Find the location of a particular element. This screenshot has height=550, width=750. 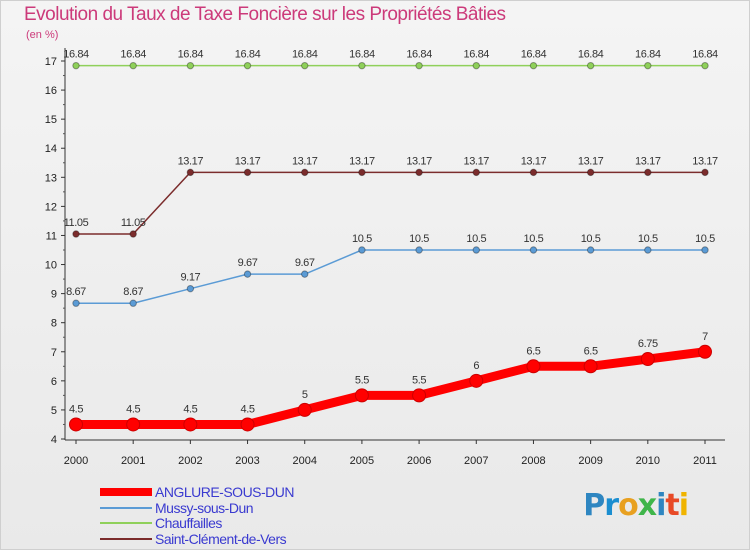

data-label: 5.5 is located at coordinates (419, 380).